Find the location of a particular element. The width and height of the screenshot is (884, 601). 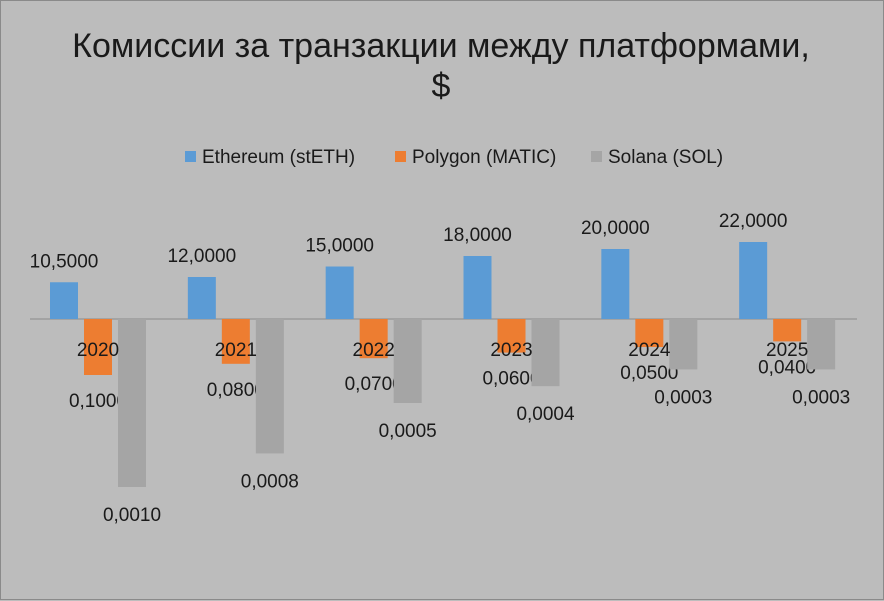

category-label-2025: 2025 is located at coordinates (787, 350).